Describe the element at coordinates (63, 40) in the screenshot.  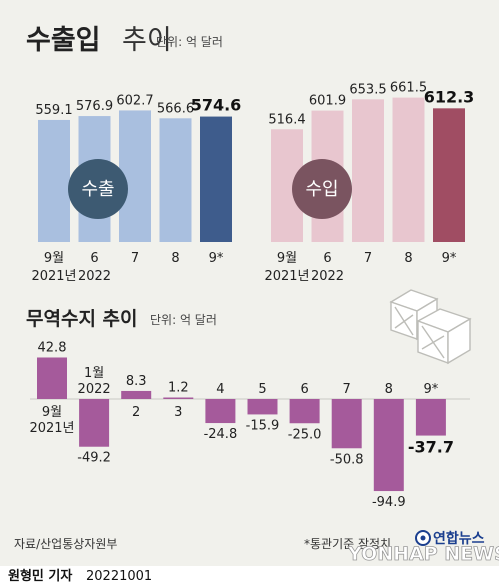
I see `chart-title: 수출입` at that location.